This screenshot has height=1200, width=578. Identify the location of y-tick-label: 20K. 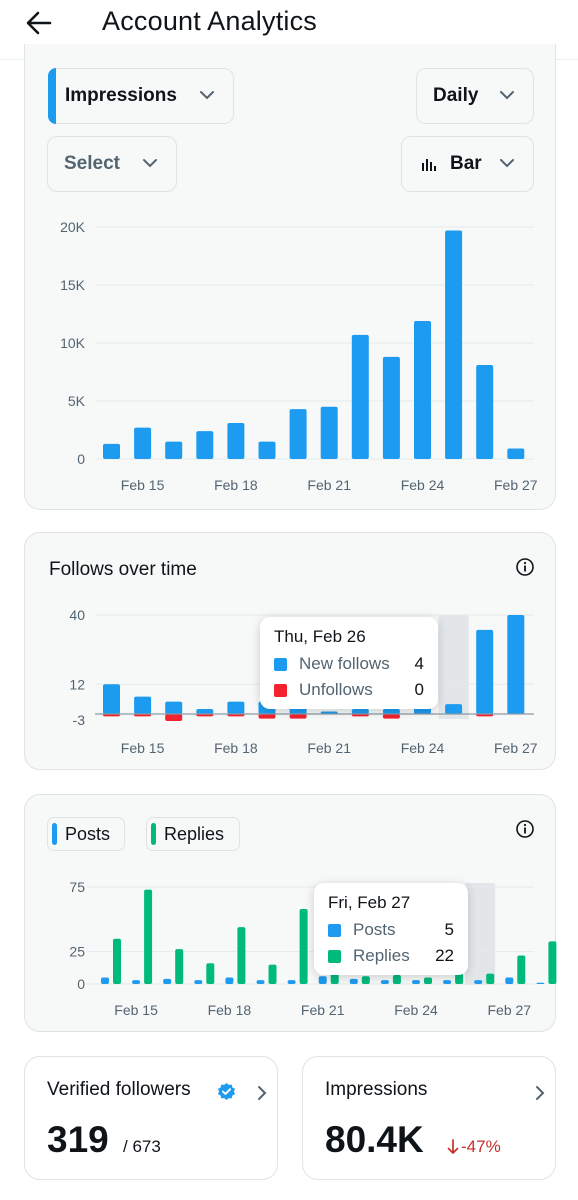
(73, 227).